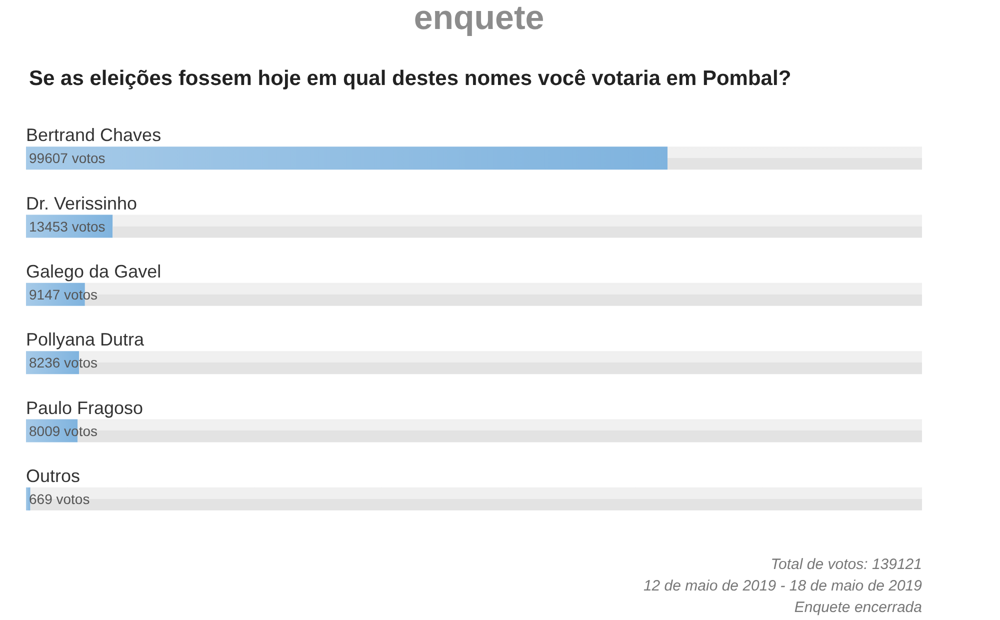 The height and width of the screenshot is (620, 1000). What do you see at coordinates (67, 226) in the screenshot?
I see `data-label: 13453 votos` at bounding box center [67, 226].